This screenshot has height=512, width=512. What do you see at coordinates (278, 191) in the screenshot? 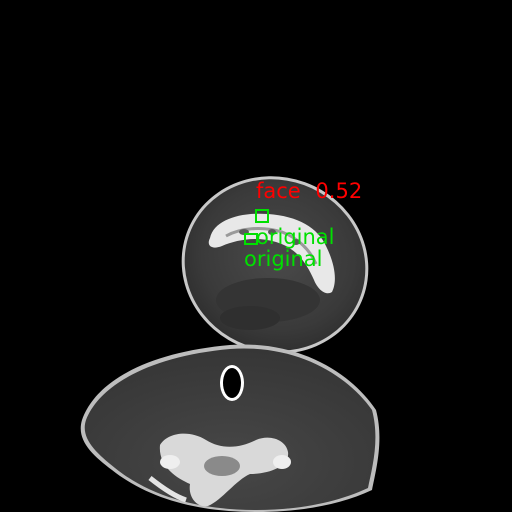
I see `detection-class: face` at bounding box center [278, 191].